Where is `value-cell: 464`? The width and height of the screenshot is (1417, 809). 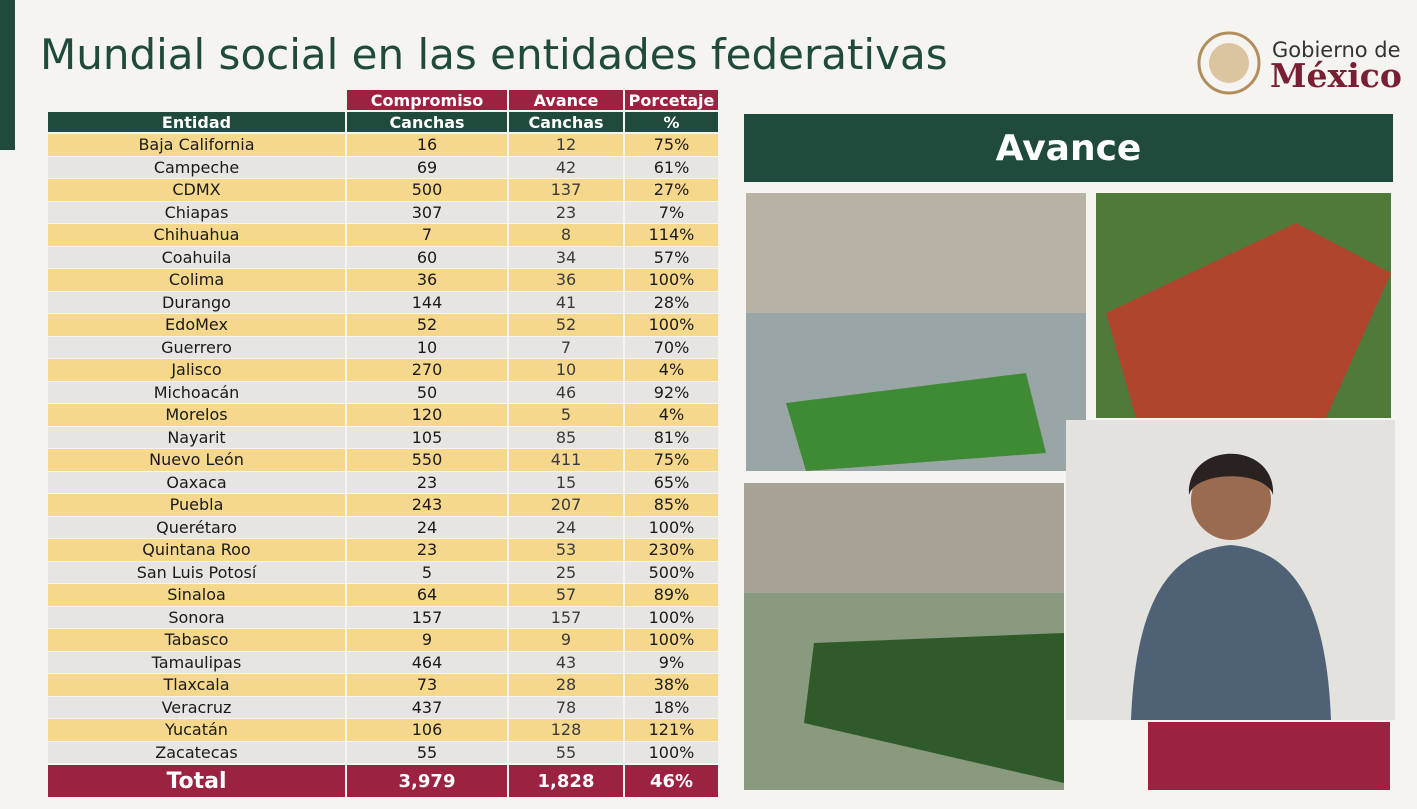 value-cell: 464 is located at coordinates (427, 662).